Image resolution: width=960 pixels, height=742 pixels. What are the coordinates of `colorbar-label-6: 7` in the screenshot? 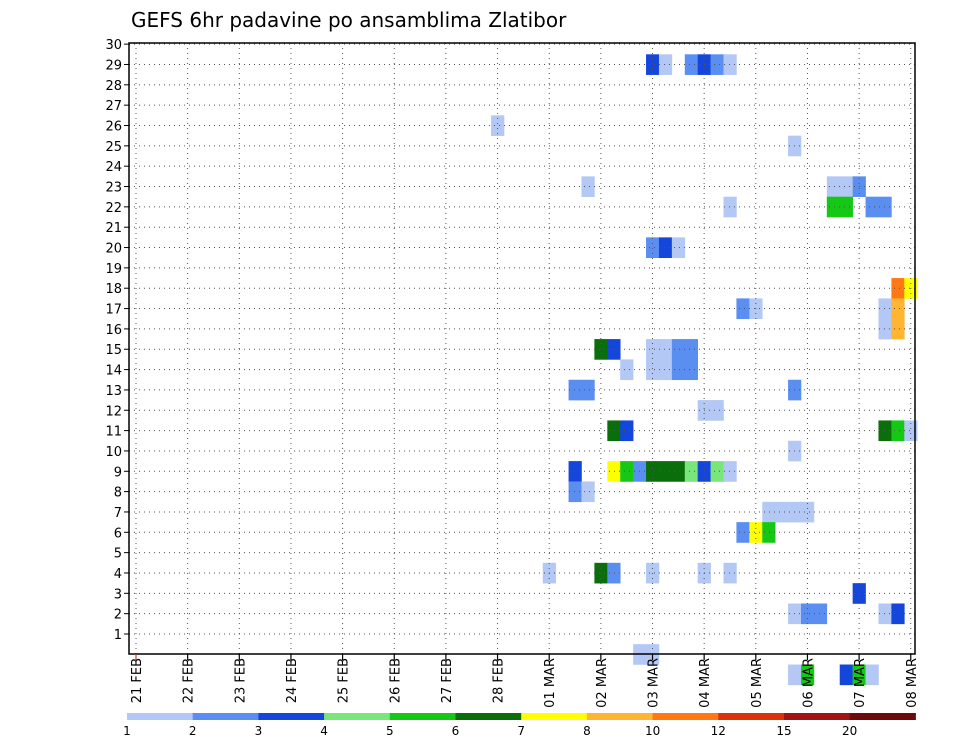 It's located at (521, 731).